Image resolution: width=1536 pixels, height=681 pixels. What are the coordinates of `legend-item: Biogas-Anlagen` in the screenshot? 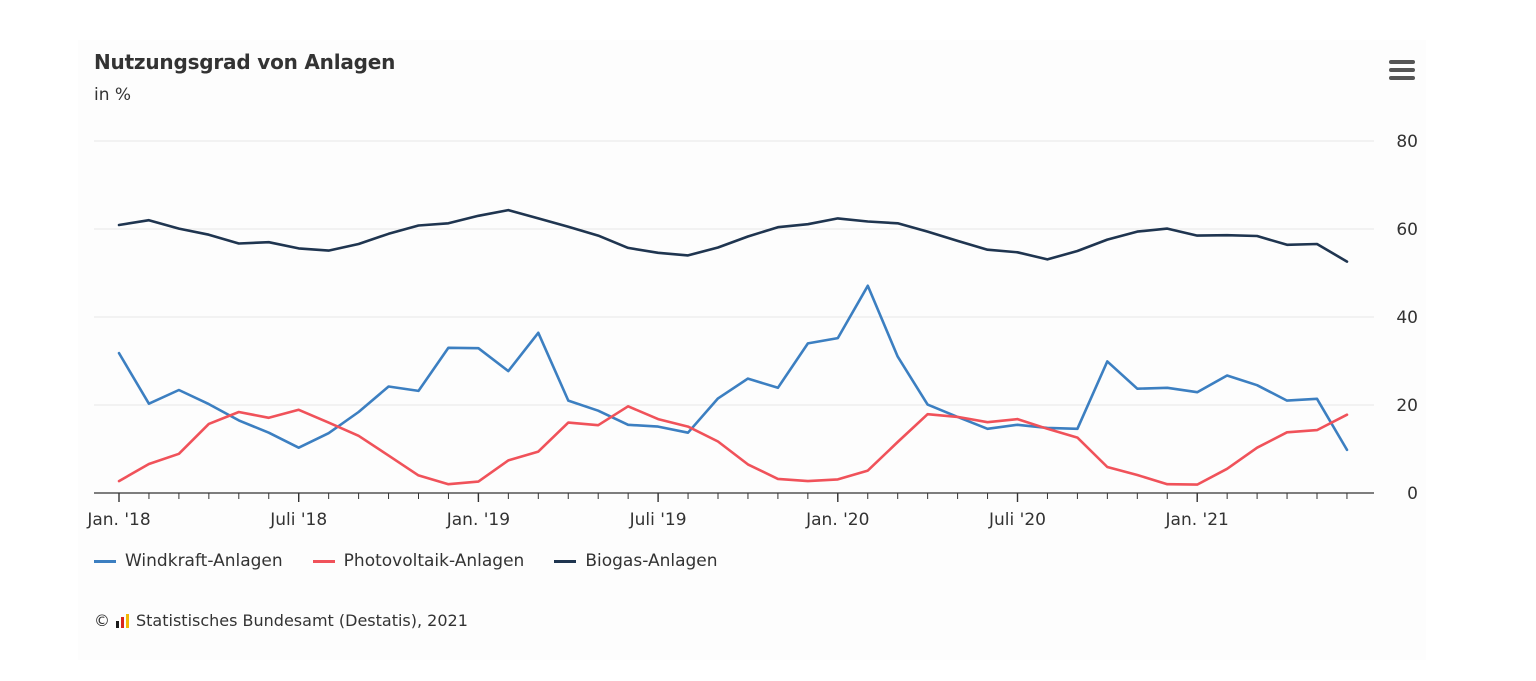 It's located at (636, 561).